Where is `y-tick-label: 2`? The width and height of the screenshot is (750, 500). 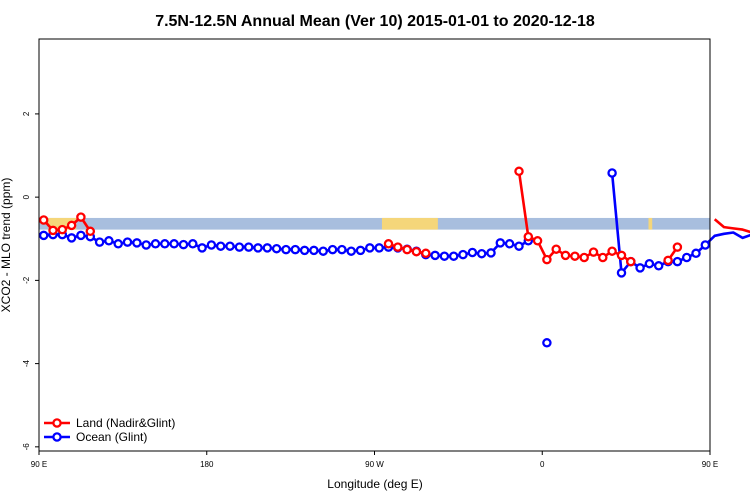
y-tick-label: 2 is located at coordinates (26, 113).